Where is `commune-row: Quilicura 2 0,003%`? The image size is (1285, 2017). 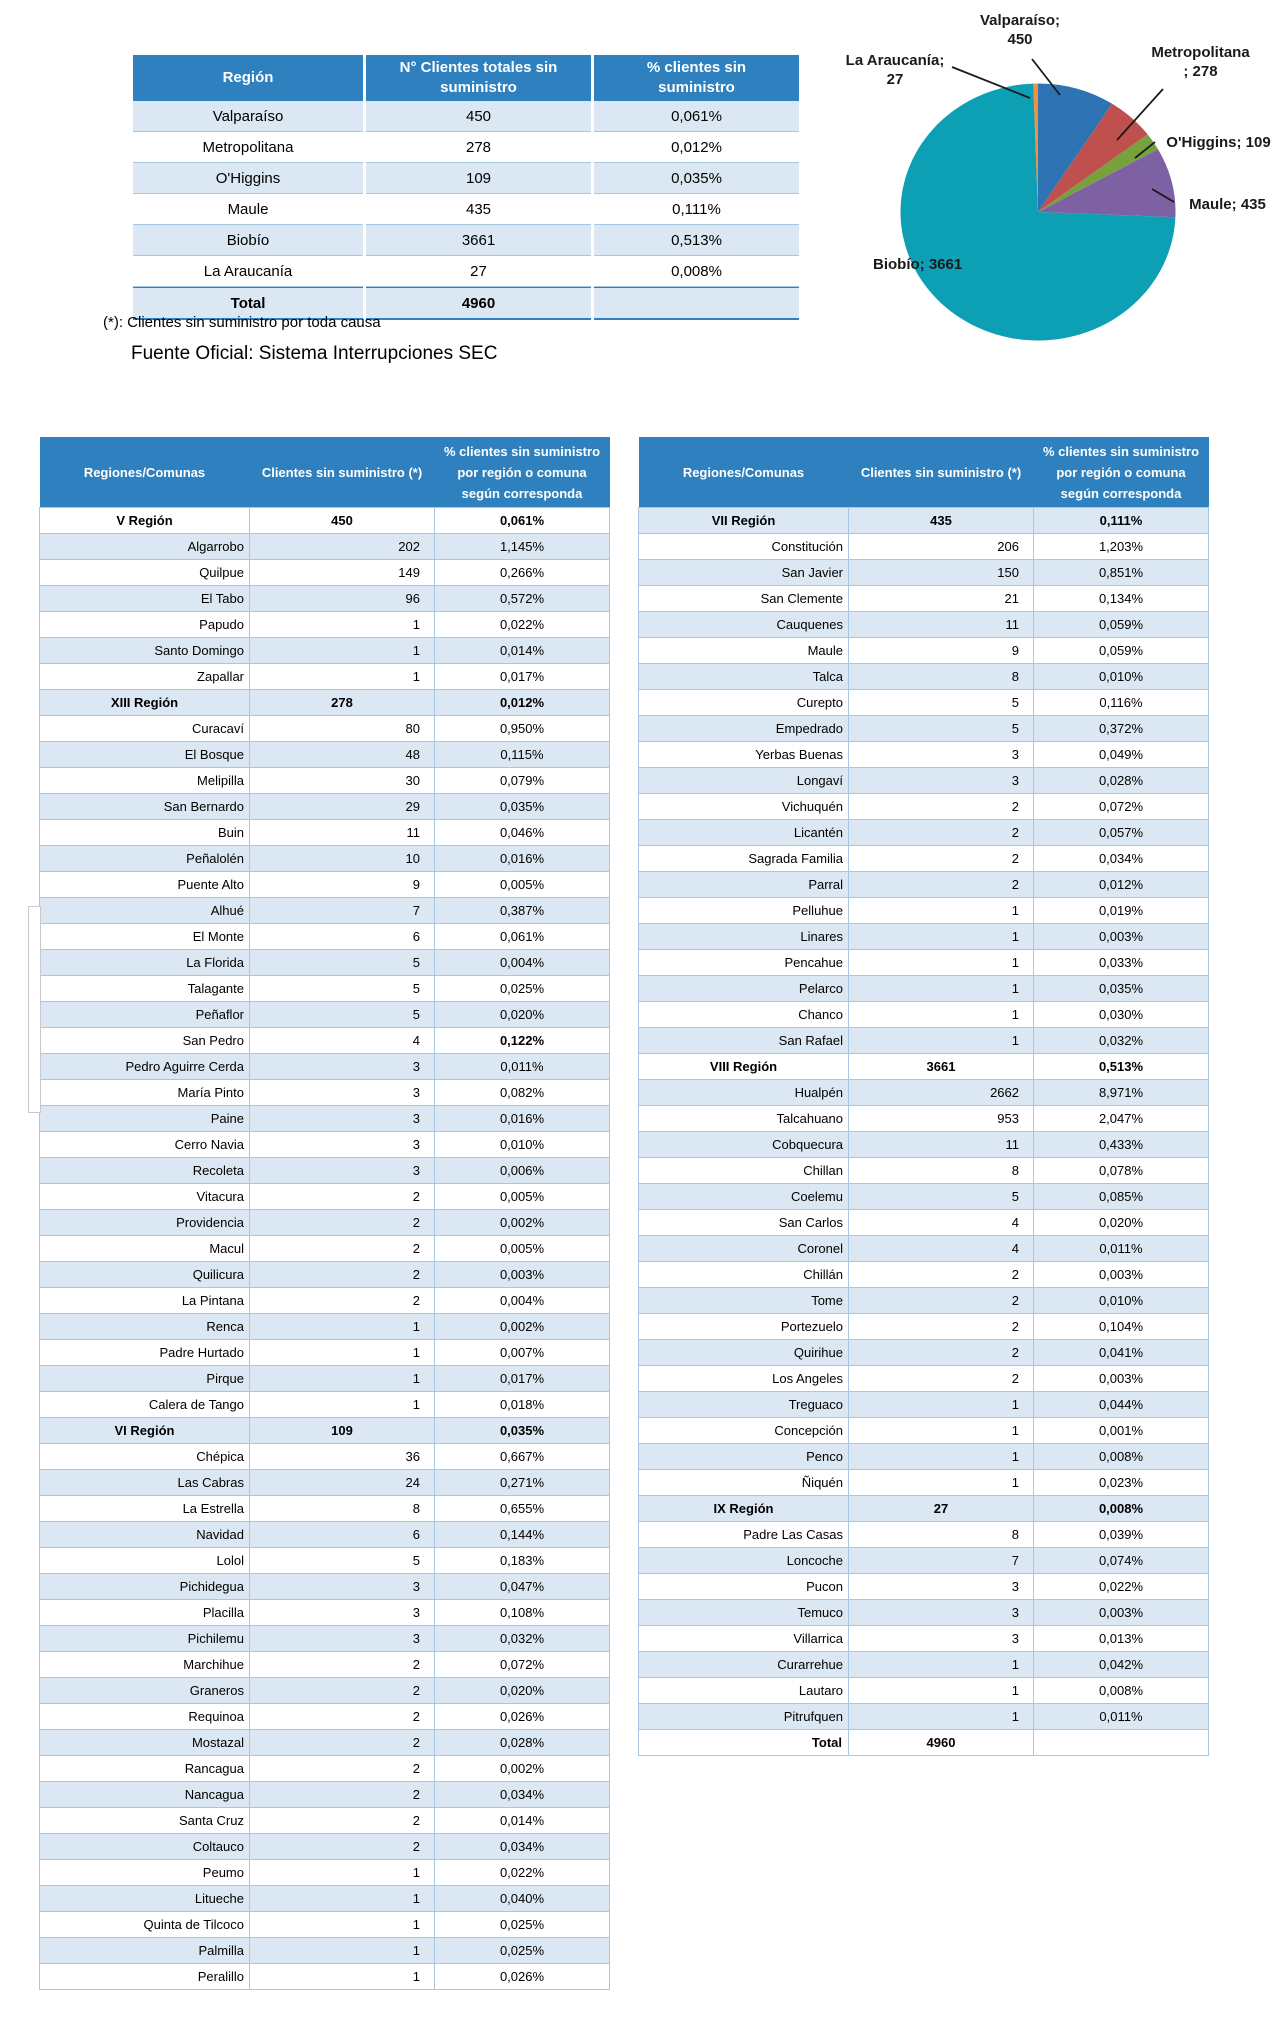 commune-row: Quilicura 2 0,003% is located at coordinates (324, 1274).